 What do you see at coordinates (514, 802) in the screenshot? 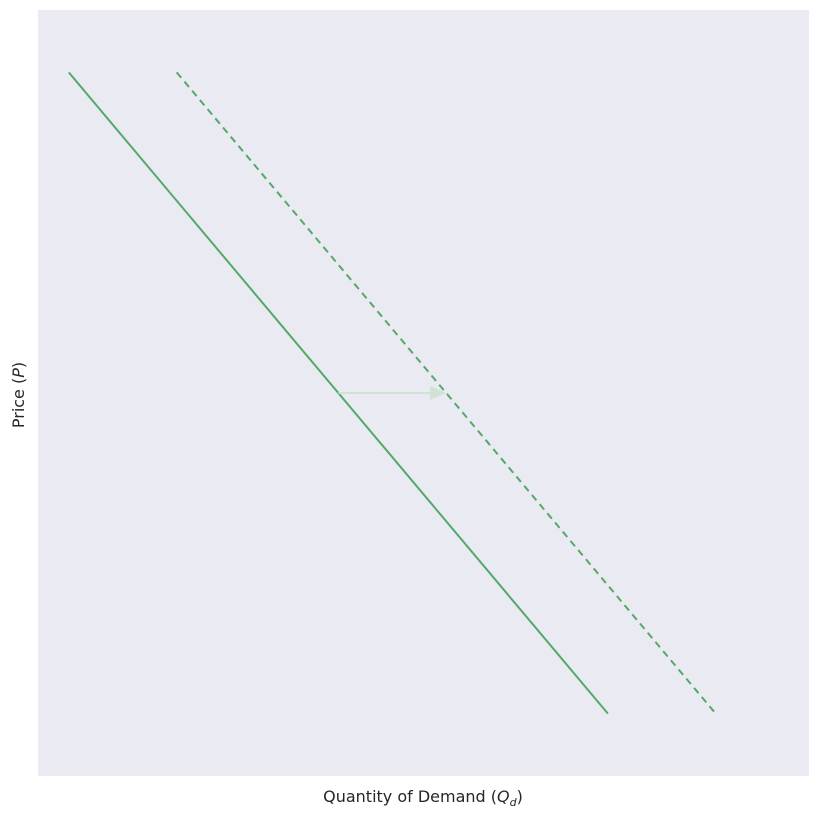
I see `x-axis-subscript: d` at bounding box center [514, 802].